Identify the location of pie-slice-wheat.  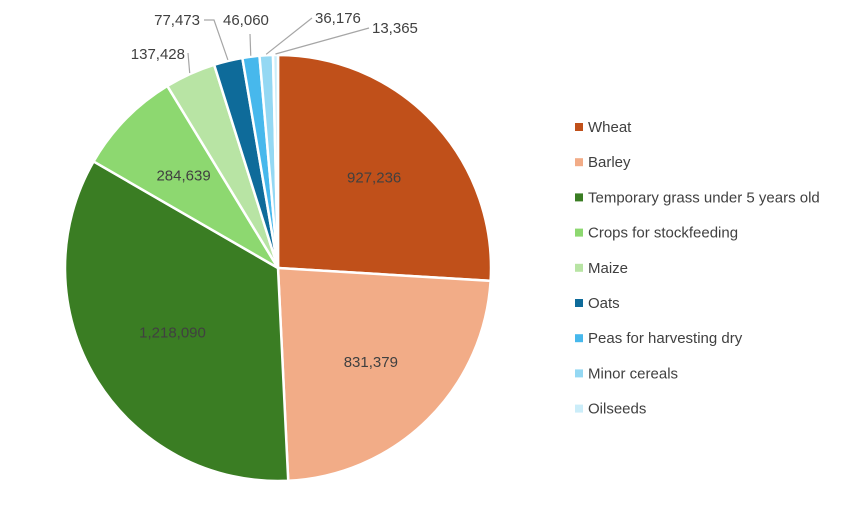
(384, 168).